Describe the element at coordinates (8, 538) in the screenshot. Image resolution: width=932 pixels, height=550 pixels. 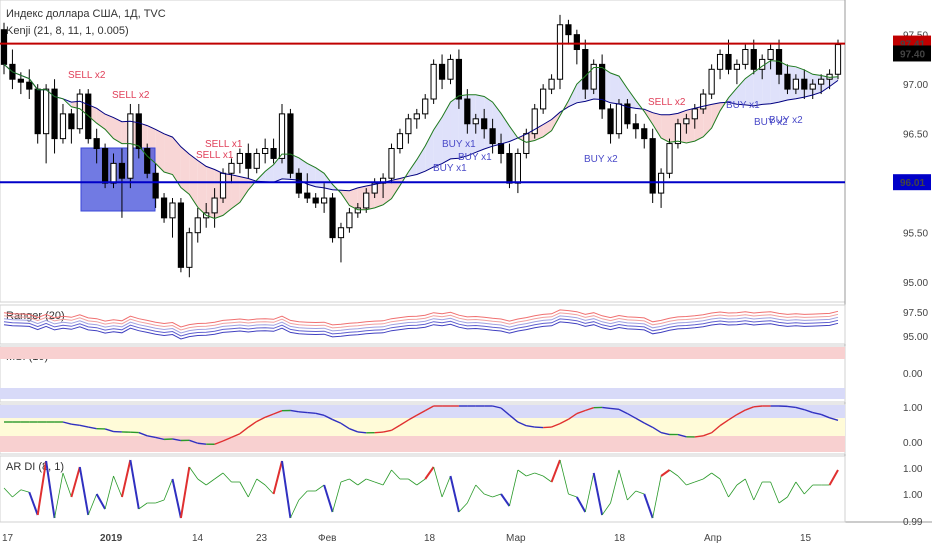
I see `time-tick: 17` at that location.